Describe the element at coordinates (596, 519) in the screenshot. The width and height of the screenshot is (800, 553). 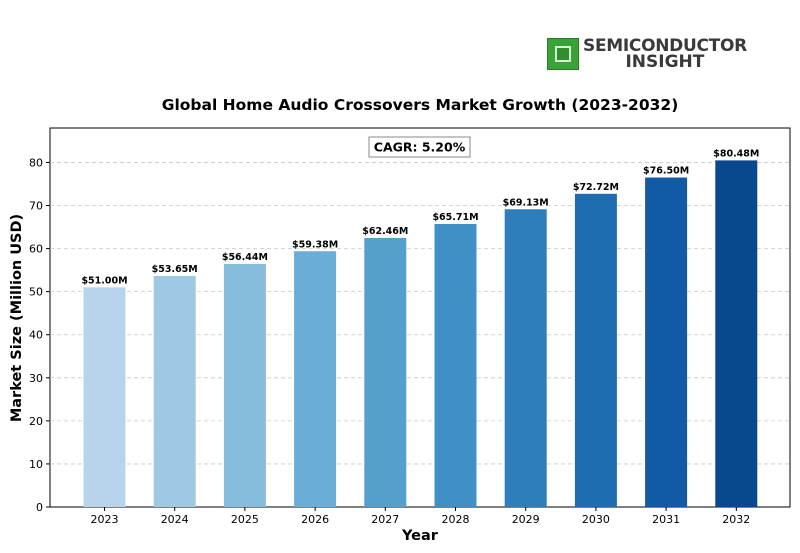
I see `x-tick-label-2030: 2030` at that location.